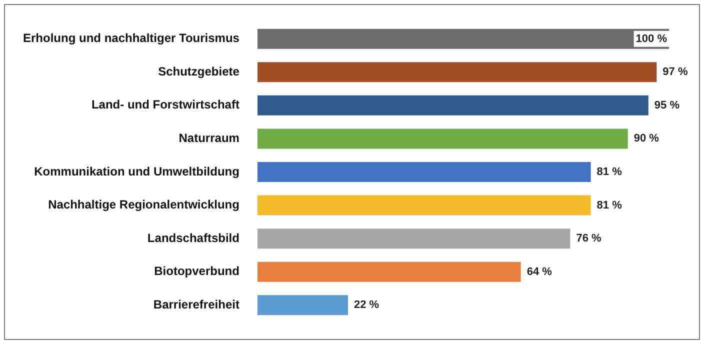 This screenshot has width=704, height=344. I want to click on y-tick-label: Kommunikation und Umweltbildung, so click(137, 171).